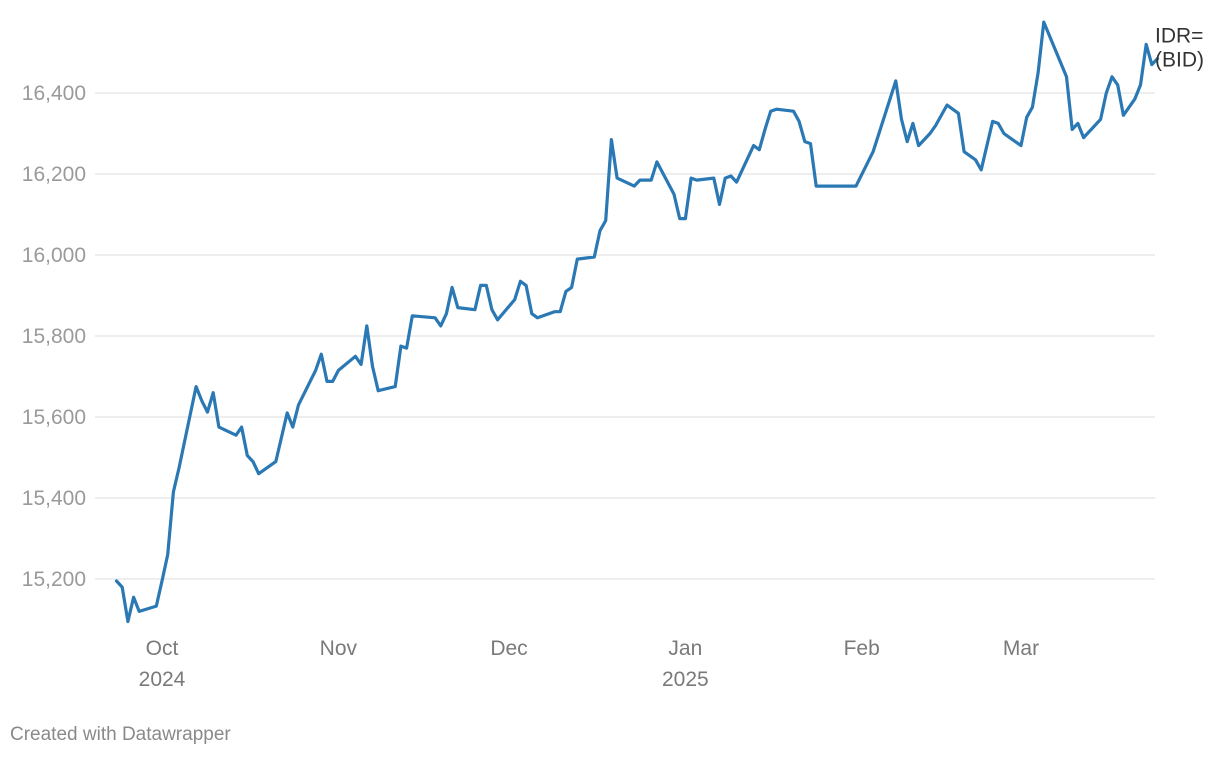  Describe the element at coordinates (54, 498) in the screenshot. I see `y-tick-label-15400: 15,400` at that location.